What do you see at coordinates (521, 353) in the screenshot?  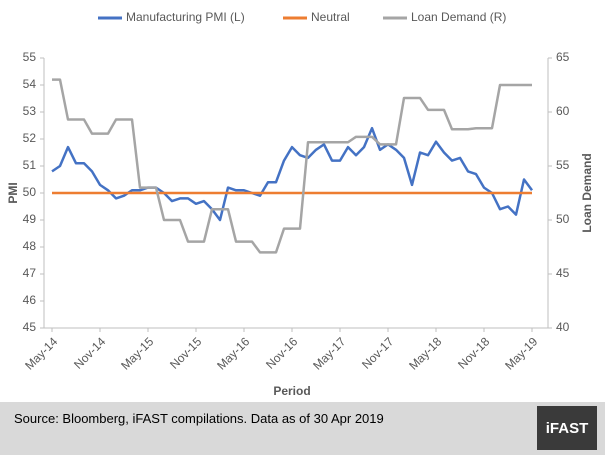 I see `x-tick-label: May-19` at bounding box center [521, 353].